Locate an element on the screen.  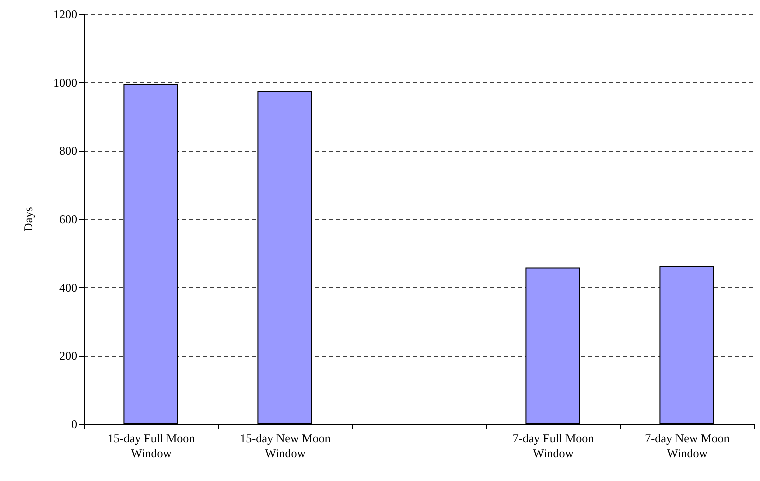
y-tick-label: 1200 is located at coordinates (66, 15).